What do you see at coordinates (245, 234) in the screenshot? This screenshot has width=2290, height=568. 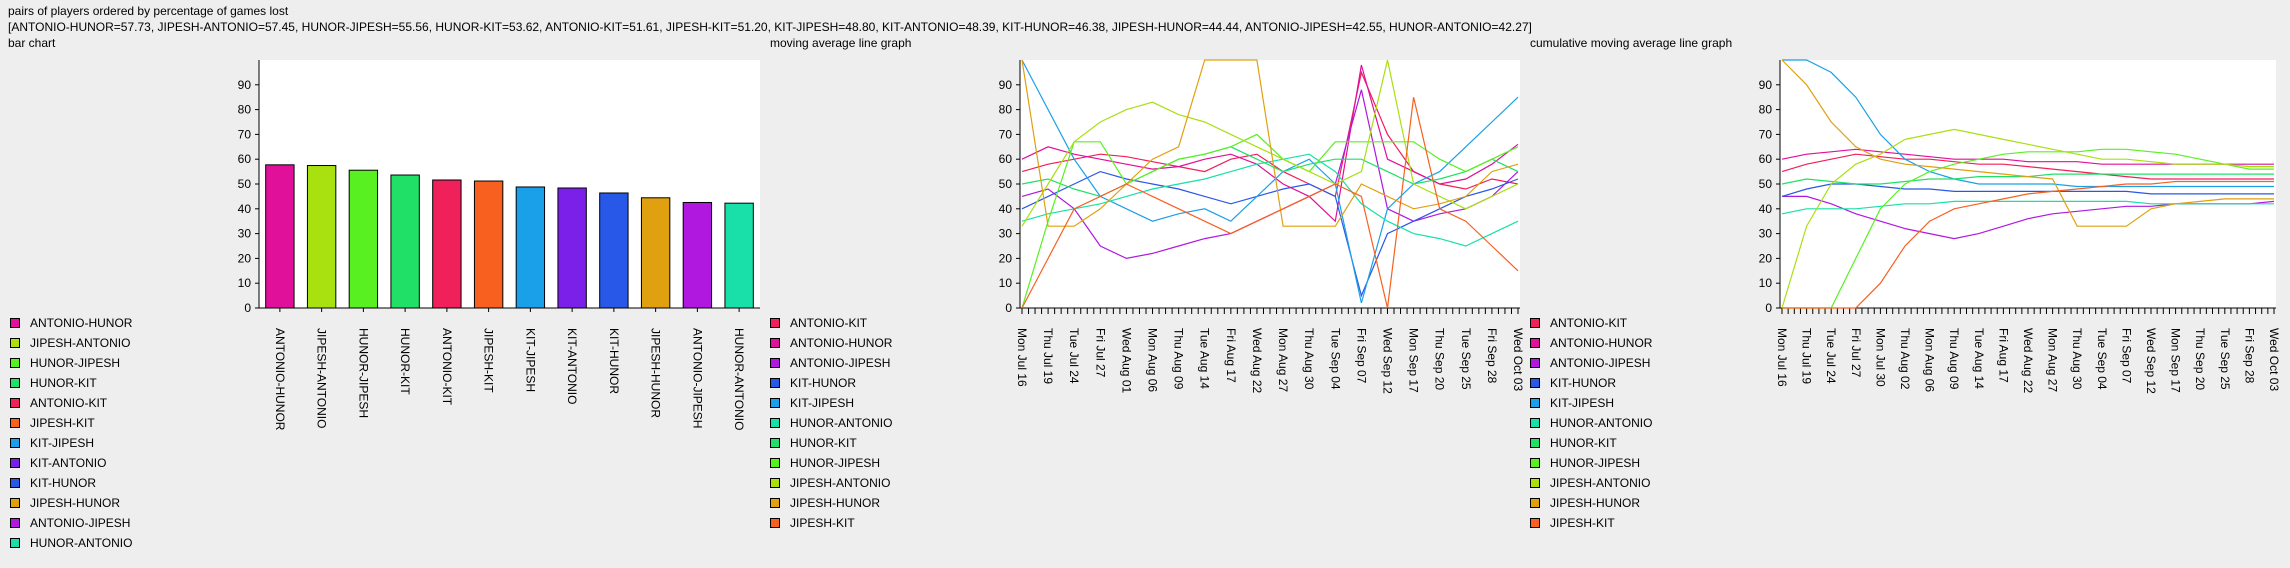 I see `bar-y-tick-label: 30` at bounding box center [245, 234].